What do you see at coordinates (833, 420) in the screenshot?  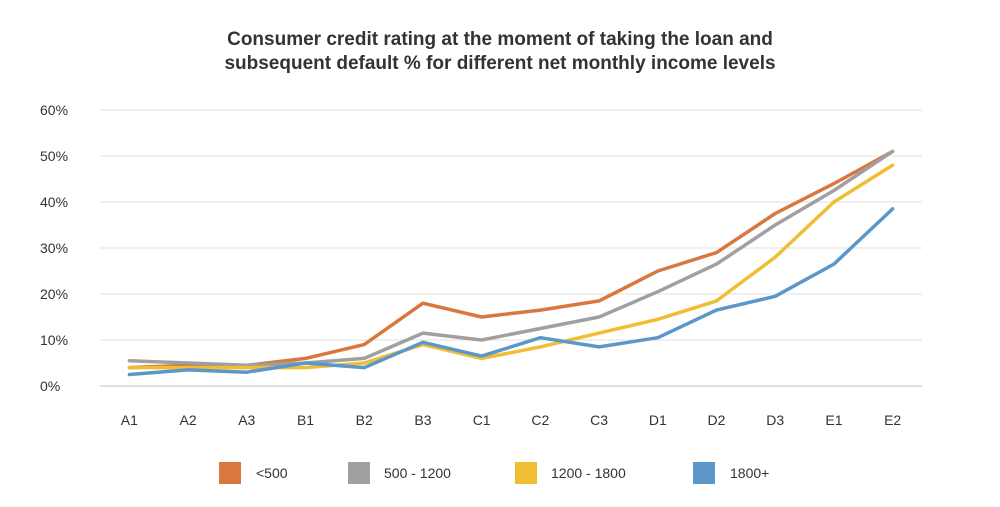 I see `x-tick-label: E1` at bounding box center [833, 420].